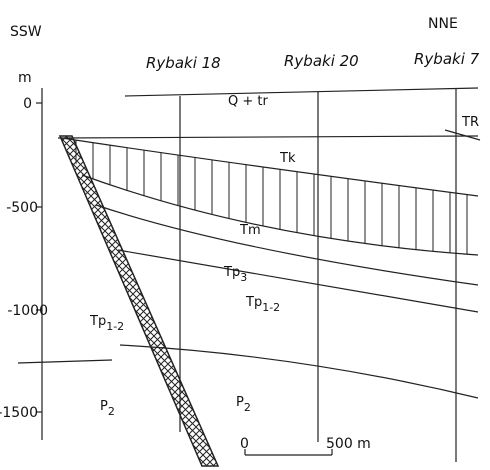 The image size is (490, 470). I want to click on depth-tick: -1000, so click(27, 311).